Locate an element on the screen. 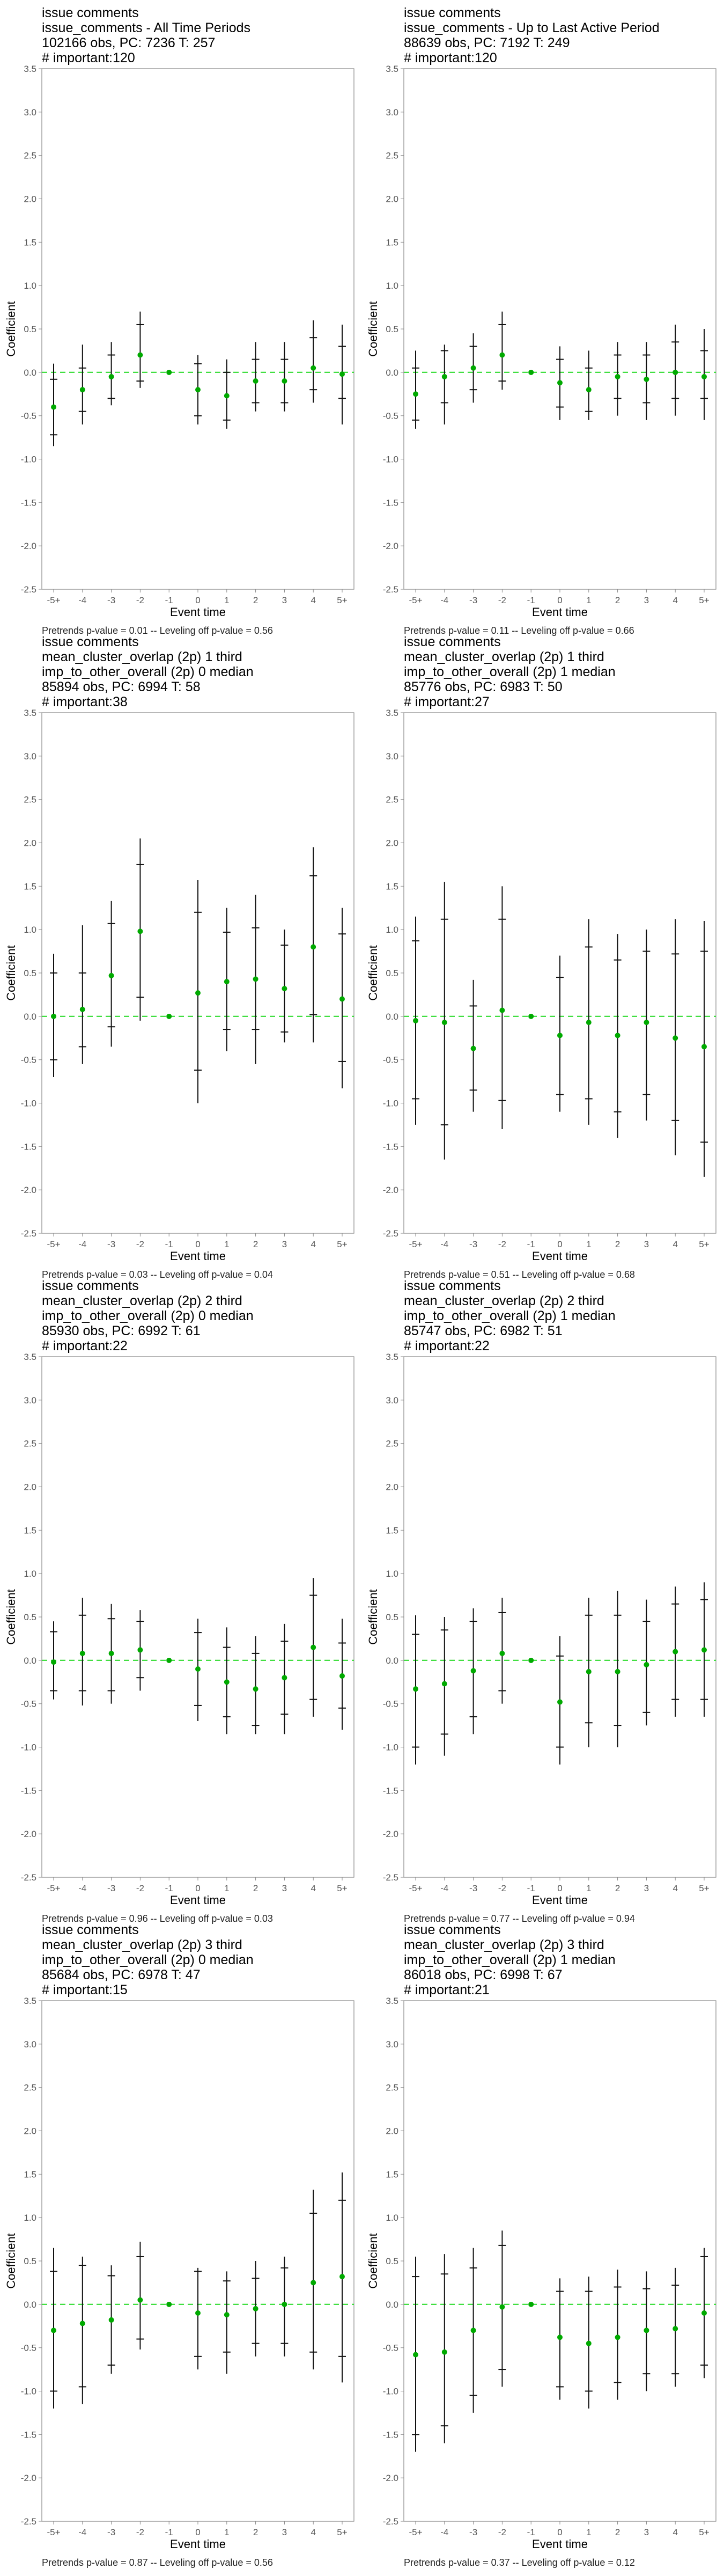 The height and width of the screenshot is (2576, 724). chart-title-line: # important:22 is located at coordinates (85, 1345).